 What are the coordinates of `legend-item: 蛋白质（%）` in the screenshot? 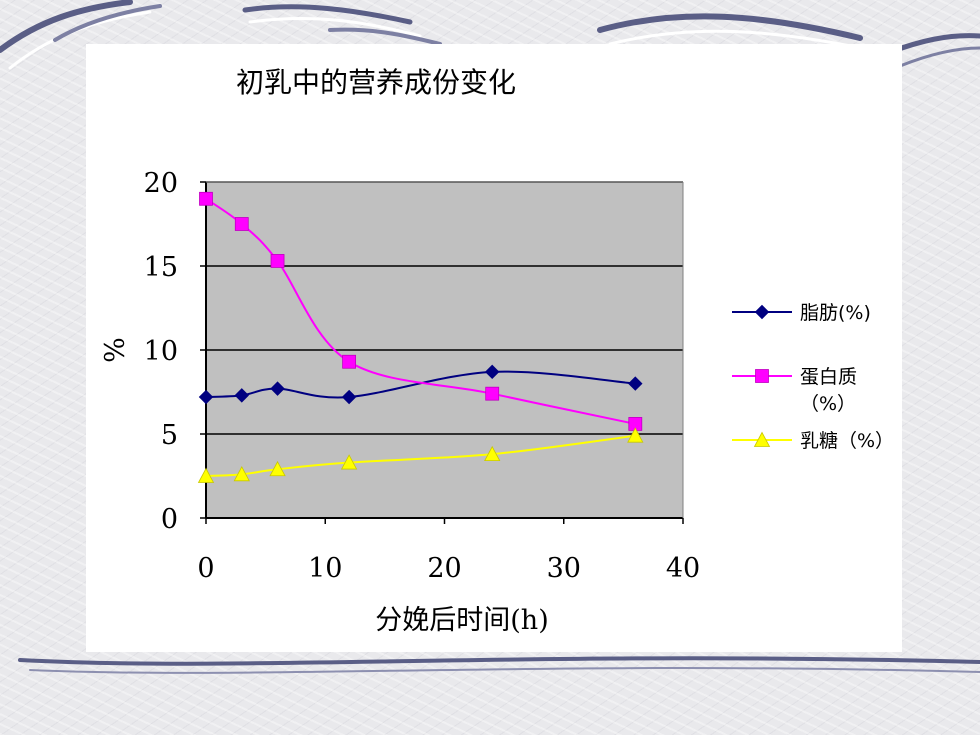 It's located at (815, 392).